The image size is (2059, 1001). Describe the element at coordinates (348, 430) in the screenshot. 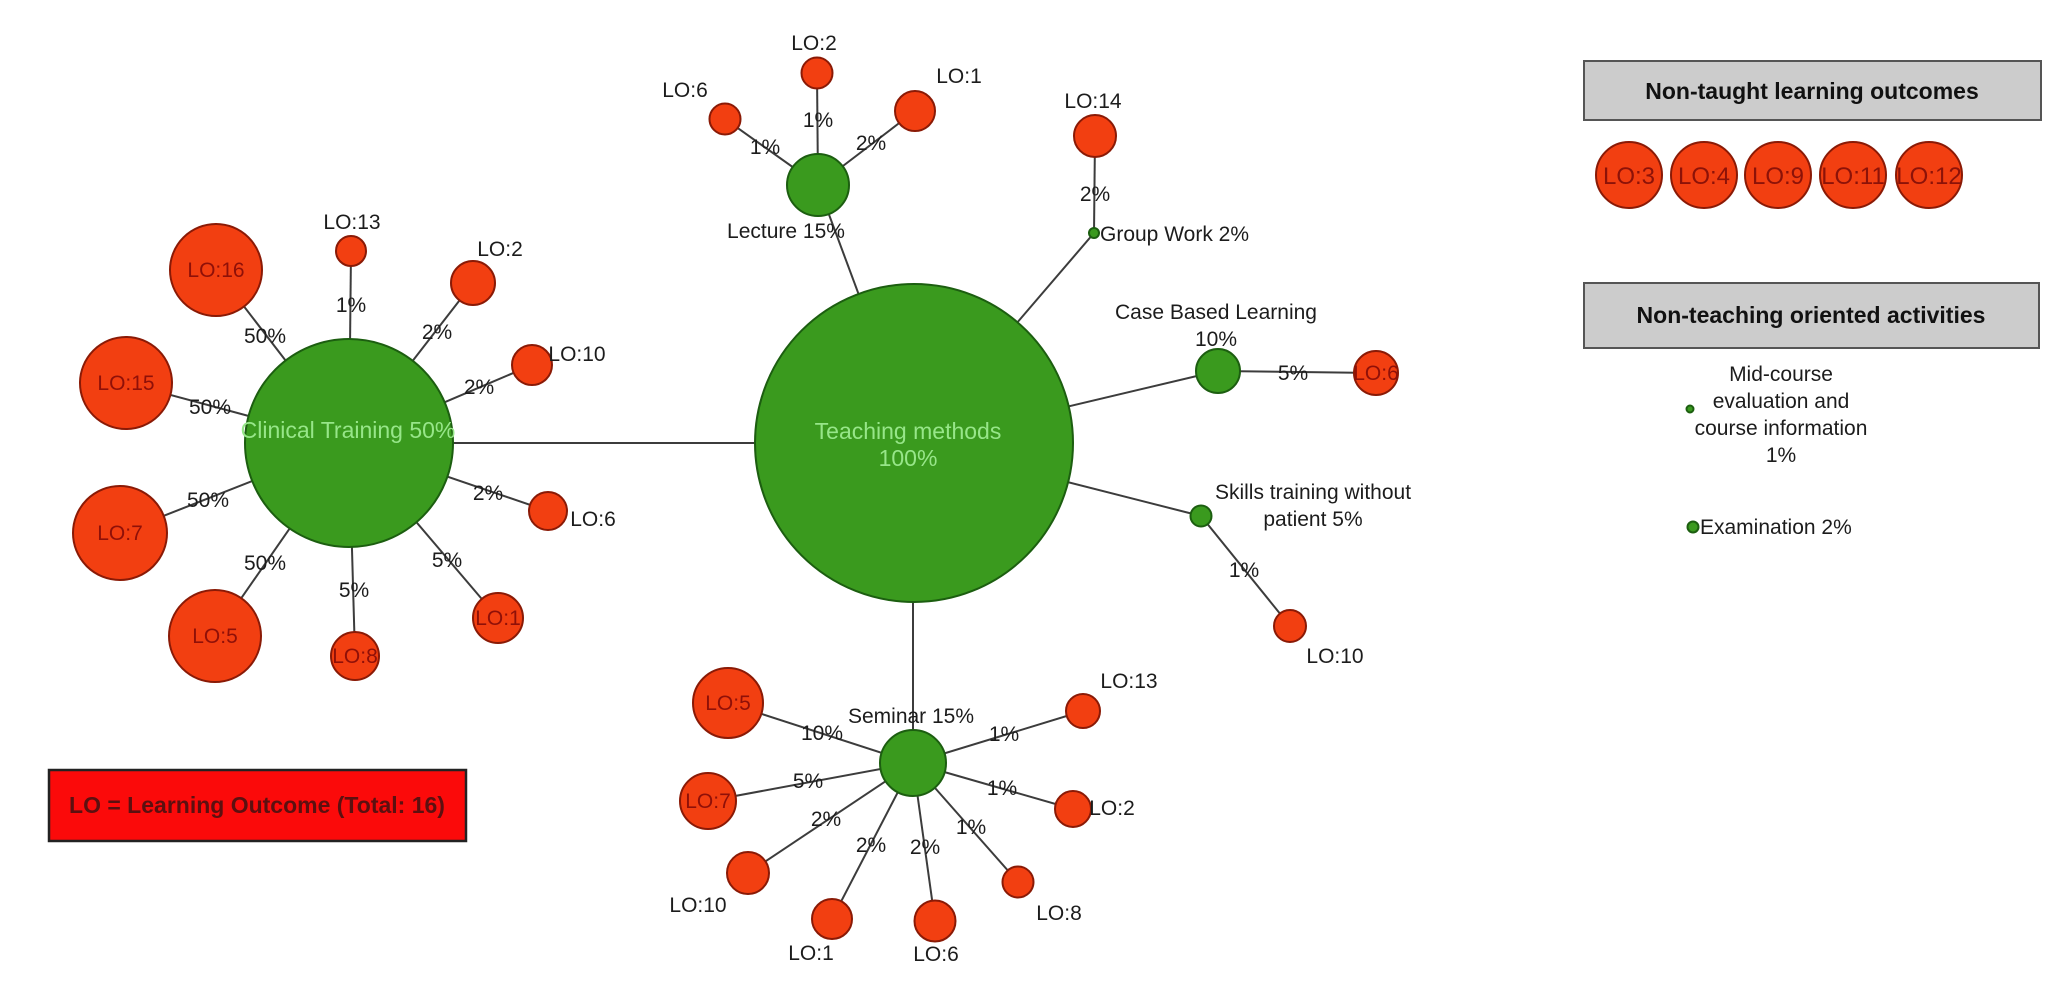

I see `svg-text: Clinical Training 50%` at that location.